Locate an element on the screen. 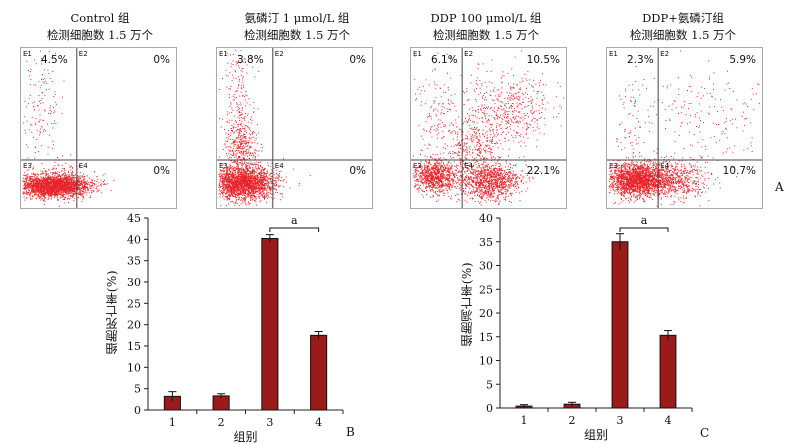  flow-panel-2-name: 氨磷汀 1 μmol/L 组 is located at coordinates (297, 18).